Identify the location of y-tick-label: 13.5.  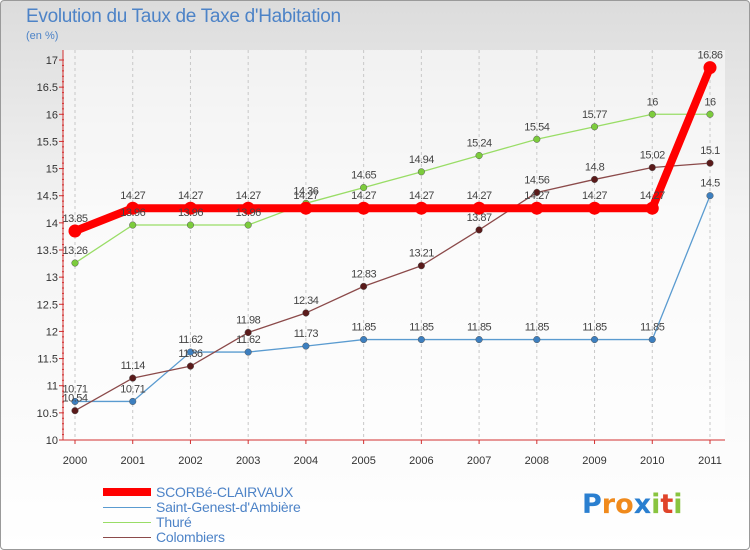
(47, 251).